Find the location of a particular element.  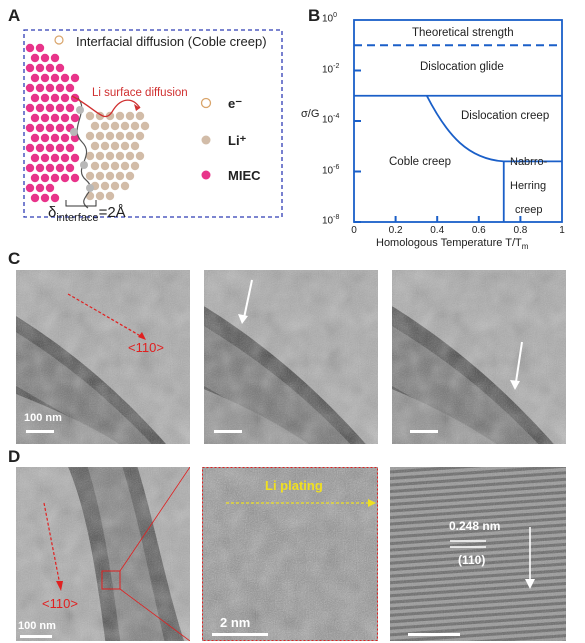

x-tick-label: 0.2 is located at coordinates (395, 230).